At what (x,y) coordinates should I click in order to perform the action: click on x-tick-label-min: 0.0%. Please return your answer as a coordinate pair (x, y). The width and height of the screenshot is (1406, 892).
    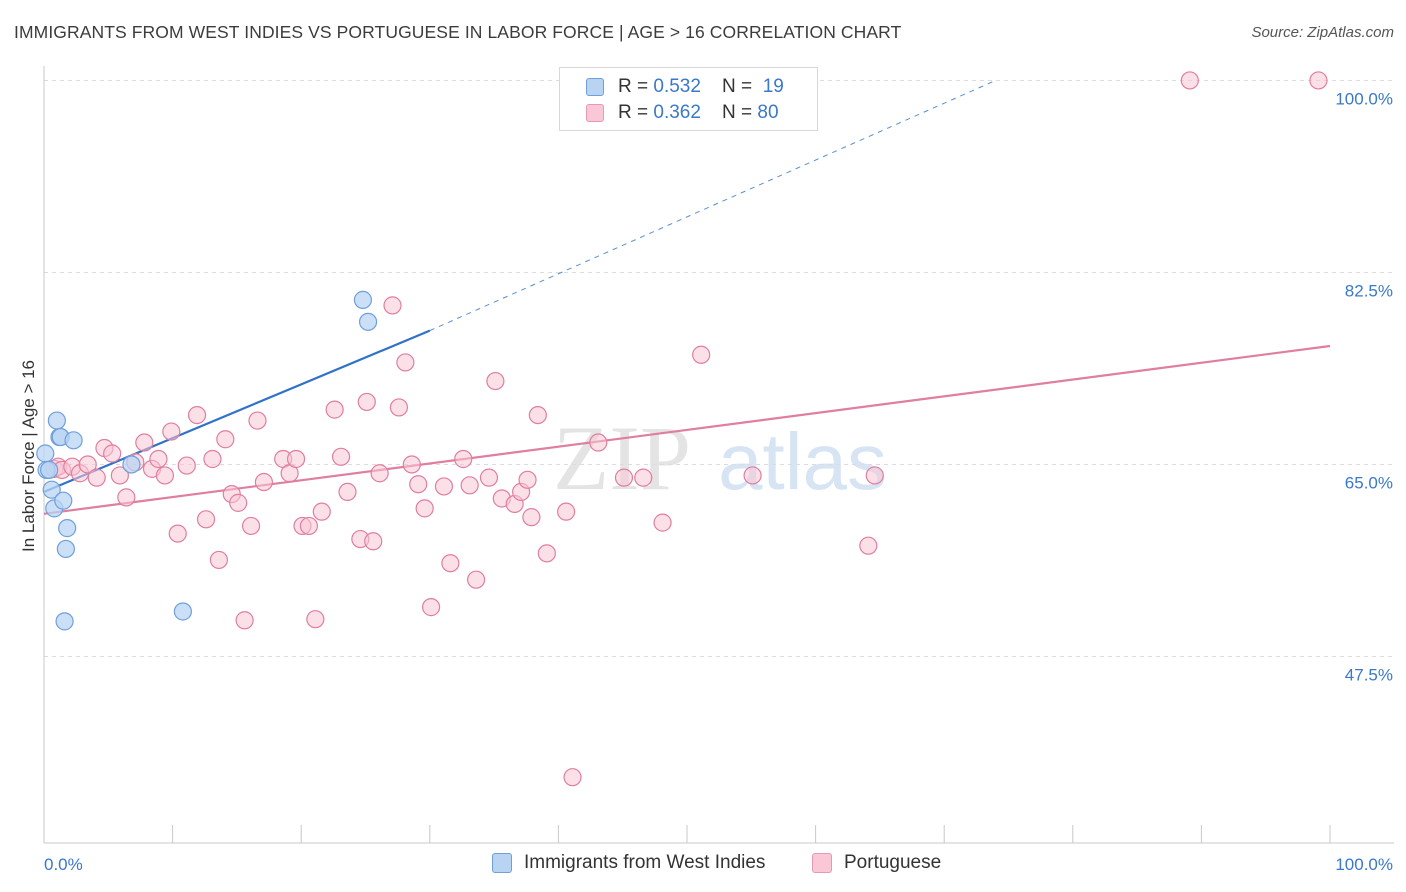
    Looking at the image, I should click on (63, 864).